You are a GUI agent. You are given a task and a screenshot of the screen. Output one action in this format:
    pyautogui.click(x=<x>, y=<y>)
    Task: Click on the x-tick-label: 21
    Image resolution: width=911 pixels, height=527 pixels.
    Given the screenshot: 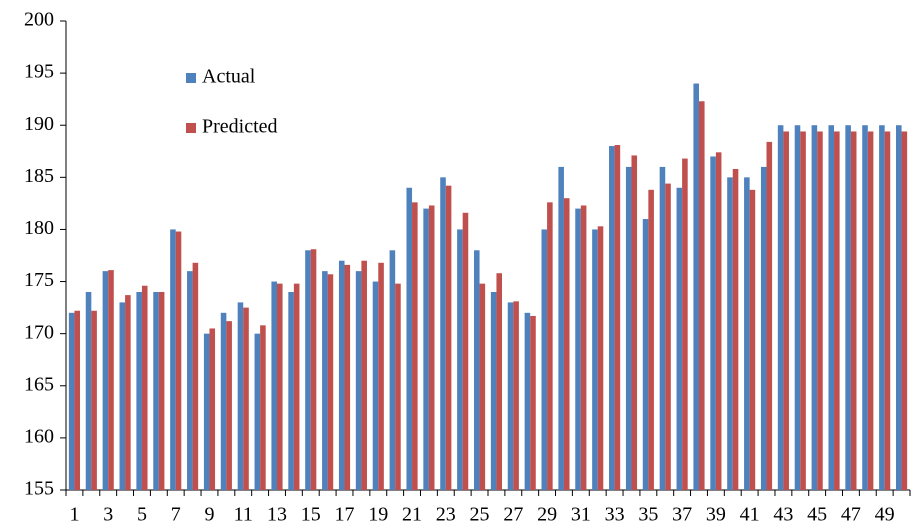 What is the action you would take?
    pyautogui.click(x=412, y=515)
    